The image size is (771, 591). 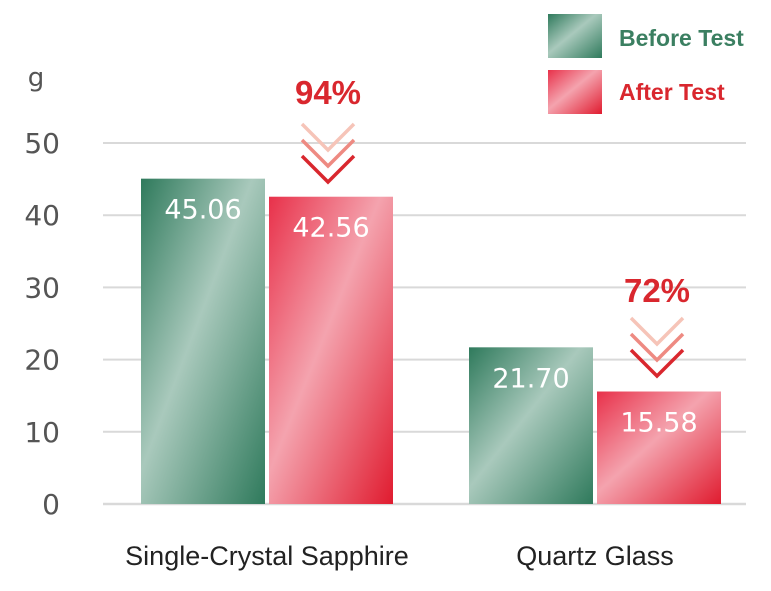 I want to click on legend-swatch-before, so click(x=575, y=36).